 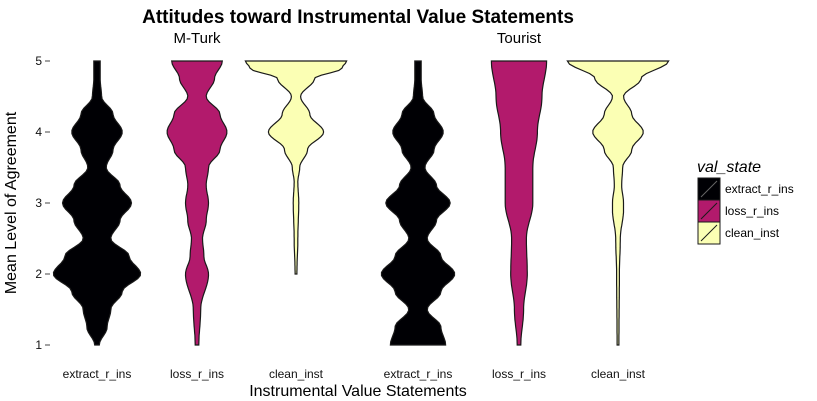 I want to click on legend-label: loss_r_ins, so click(x=752, y=211).